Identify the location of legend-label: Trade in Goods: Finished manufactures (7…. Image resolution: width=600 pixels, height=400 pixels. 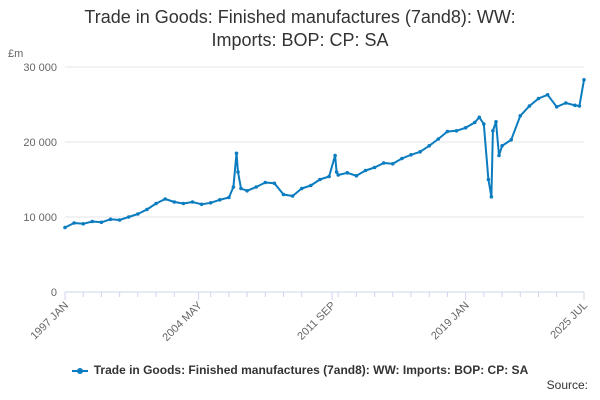
(311, 370).